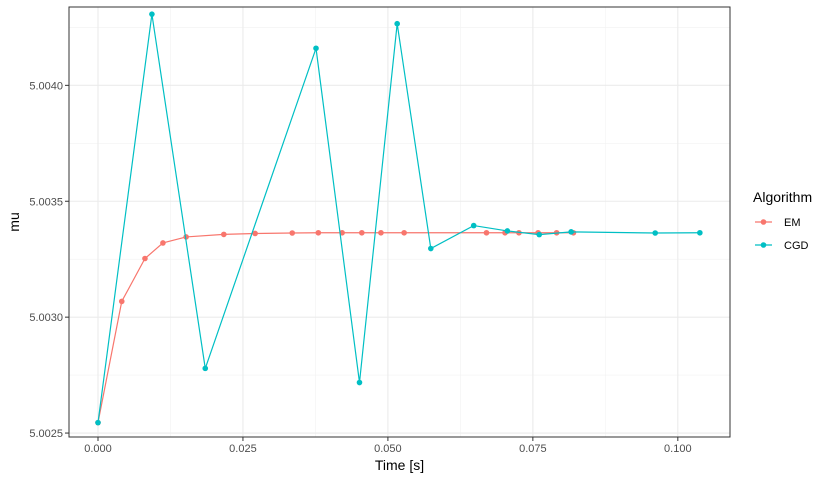 Image resolution: width=830 pixels, height=481 pixels. I want to click on x-tick-label: 0.025, so click(243, 449).